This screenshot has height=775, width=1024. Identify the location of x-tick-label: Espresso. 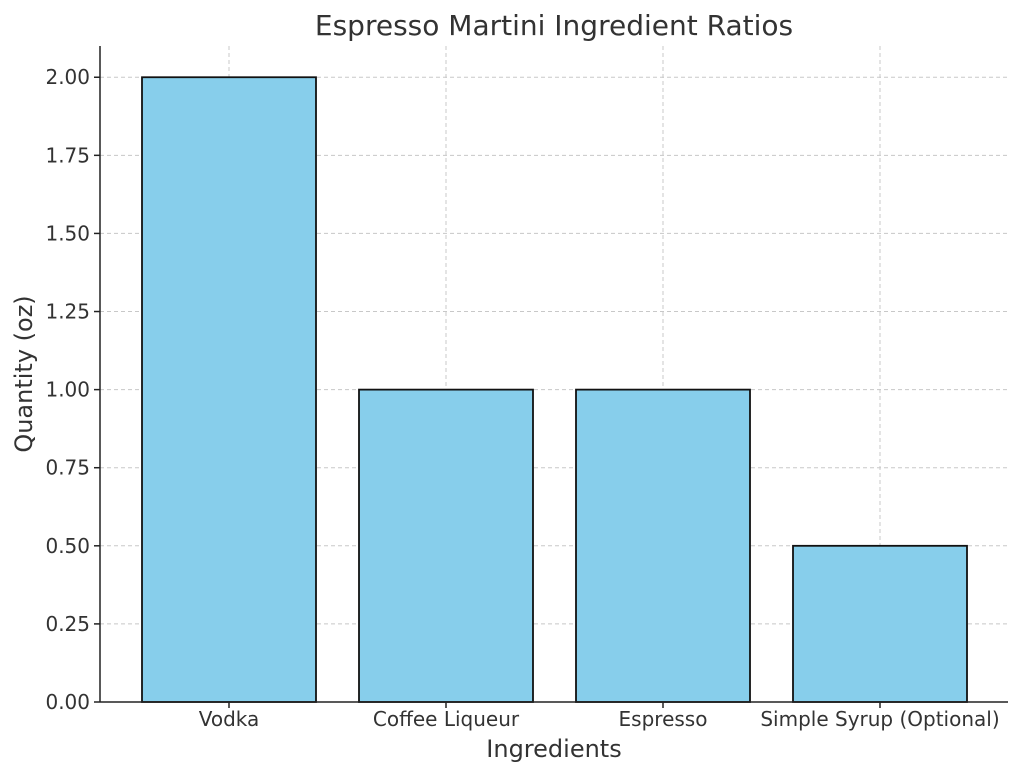
(663, 719).